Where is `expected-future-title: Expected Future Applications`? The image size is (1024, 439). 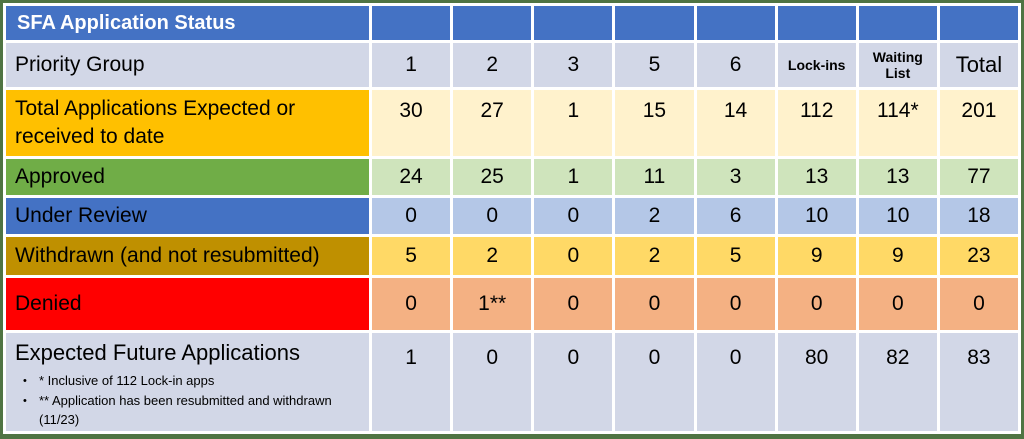 expected-future-title: Expected Future Applications is located at coordinates (157, 352).